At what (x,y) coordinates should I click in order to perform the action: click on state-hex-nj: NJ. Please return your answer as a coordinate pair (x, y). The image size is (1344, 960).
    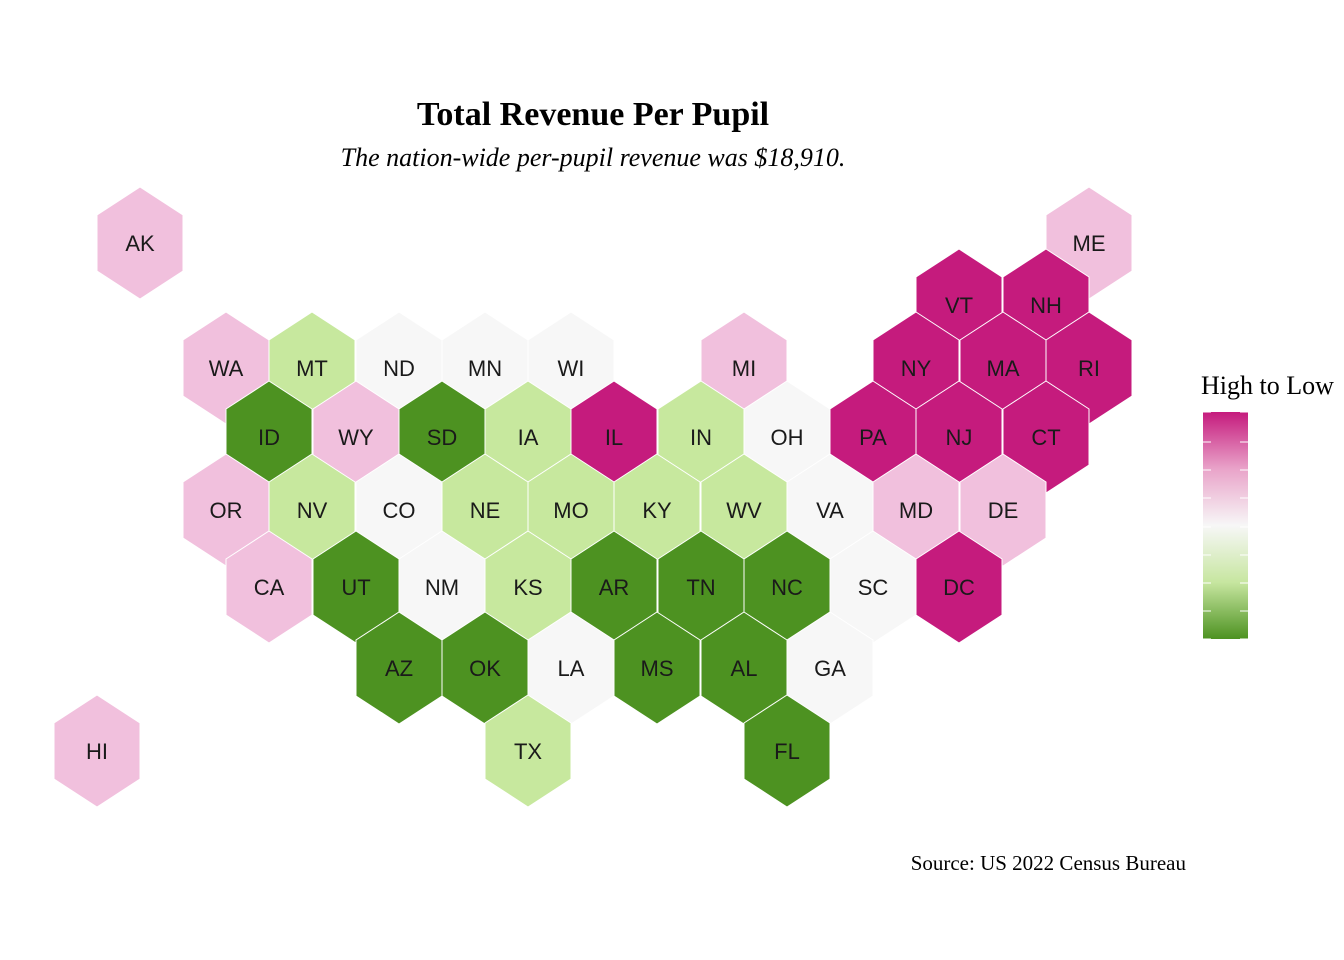
    Looking at the image, I should click on (959, 437).